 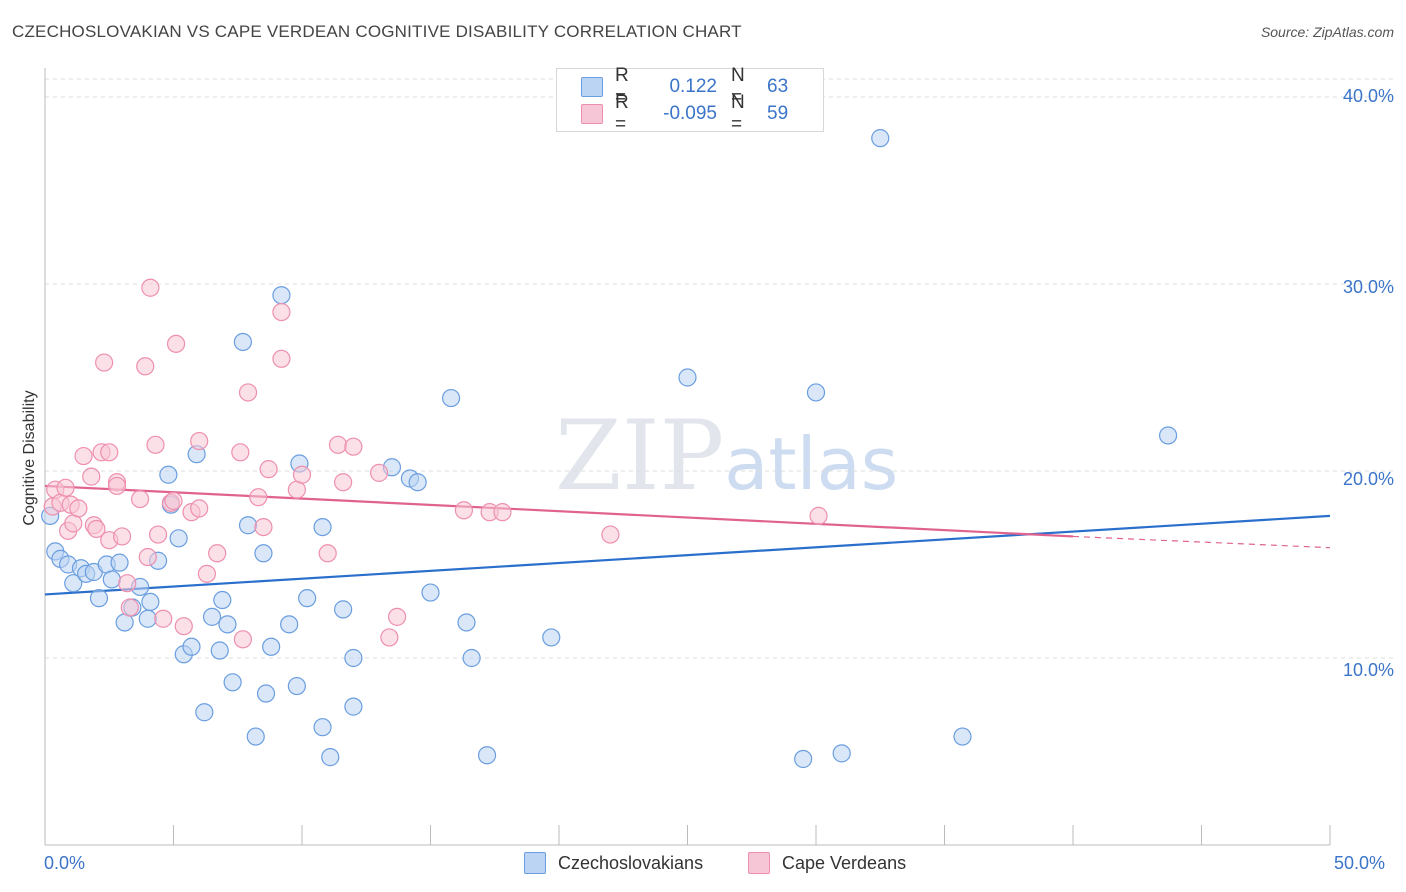 I want to click on trend-line-extrapolated, so click(x=1201, y=542).